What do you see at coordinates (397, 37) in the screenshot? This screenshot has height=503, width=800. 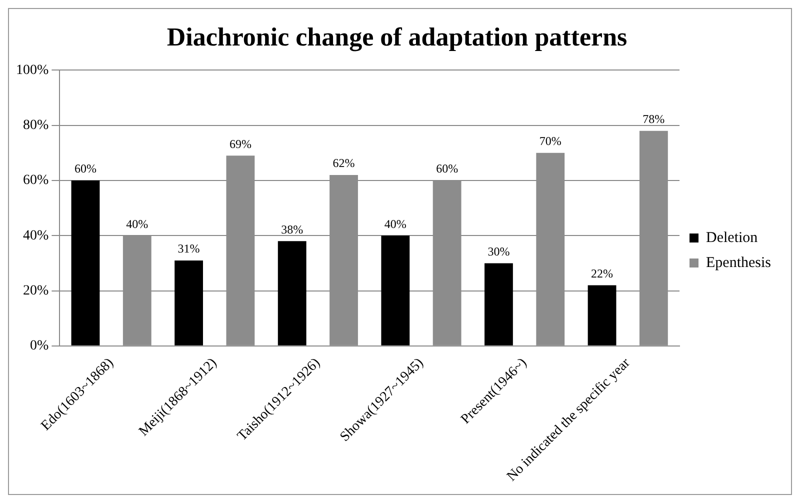 I see `chart-title: Diachronic change of adaptation patterns` at bounding box center [397, 37].